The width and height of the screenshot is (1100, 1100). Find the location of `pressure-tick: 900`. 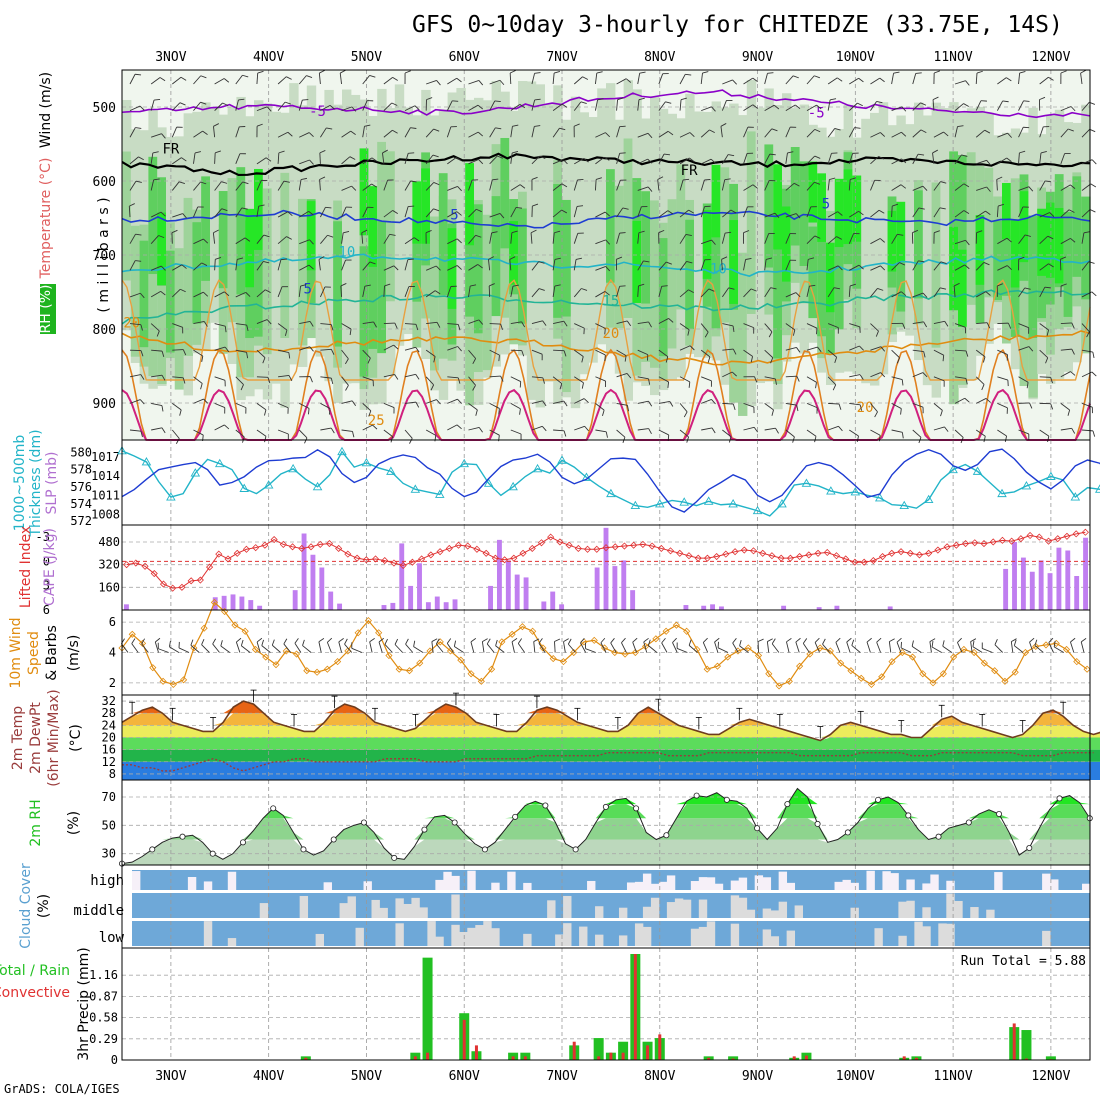

pressure-tick: 900 is located at coordinates (104, 404).